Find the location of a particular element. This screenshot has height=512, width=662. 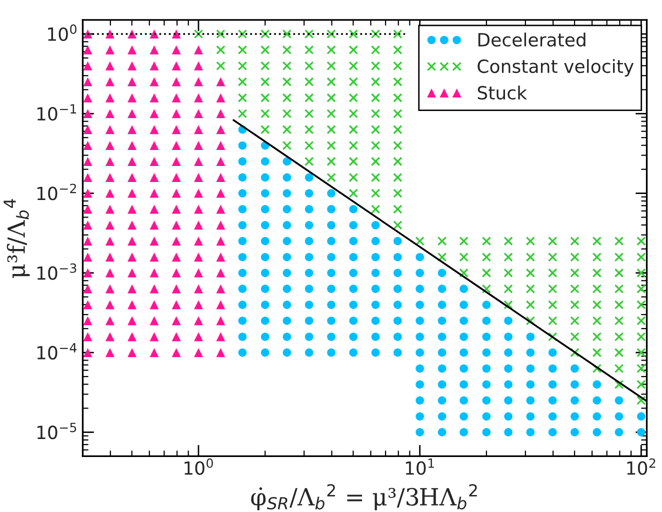

x-tick-label: 10$^{2}$ is located at coordinates (641, 466).